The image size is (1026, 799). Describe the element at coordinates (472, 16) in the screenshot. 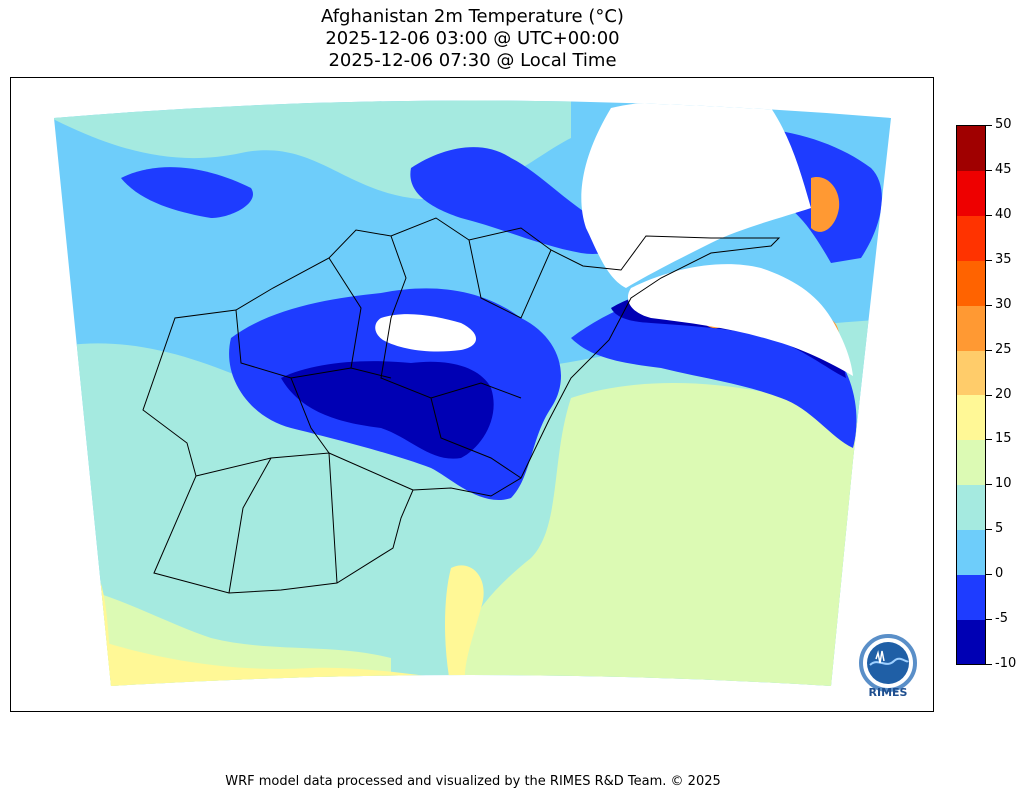

I see `title-line-1: Afghanistan 2m Temperature (°C)` at that location.